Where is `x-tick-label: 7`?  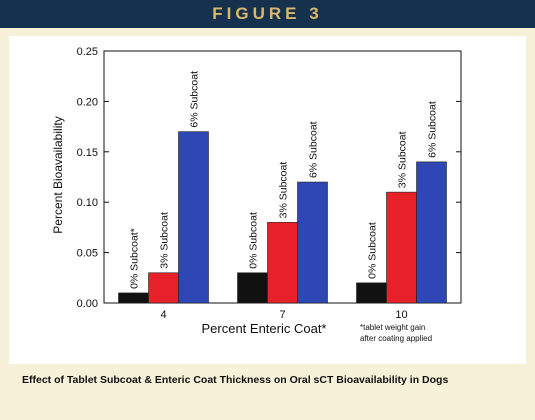
x-tick-label: 7 is located at coordinates (282, 315).